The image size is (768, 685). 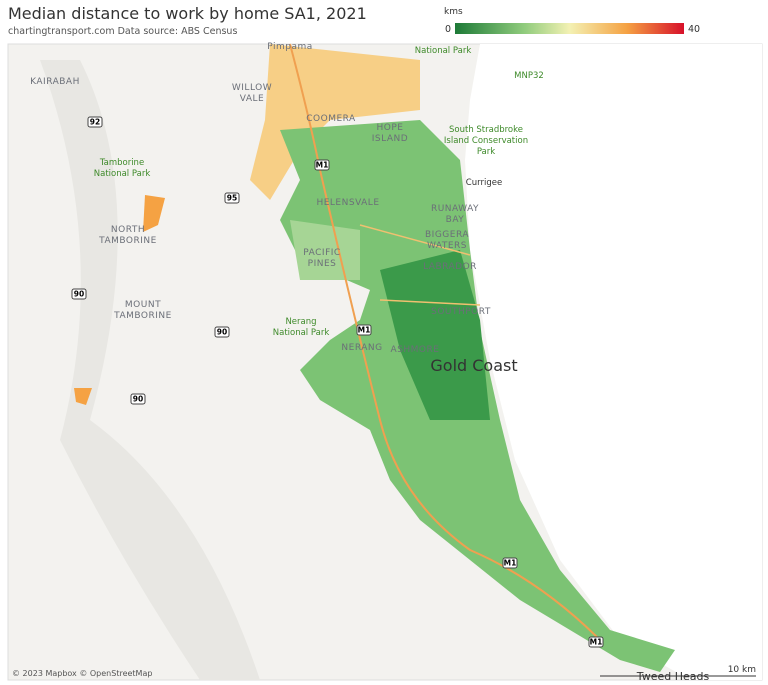 I want to click on place-label: RUNAWAY BAY, so click(x=455, y=214).